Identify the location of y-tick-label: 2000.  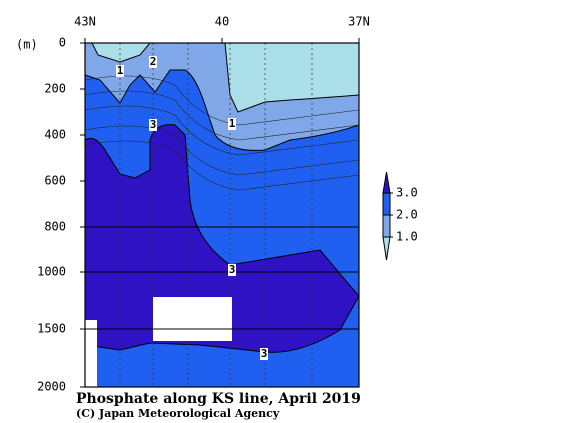
(51, 387).